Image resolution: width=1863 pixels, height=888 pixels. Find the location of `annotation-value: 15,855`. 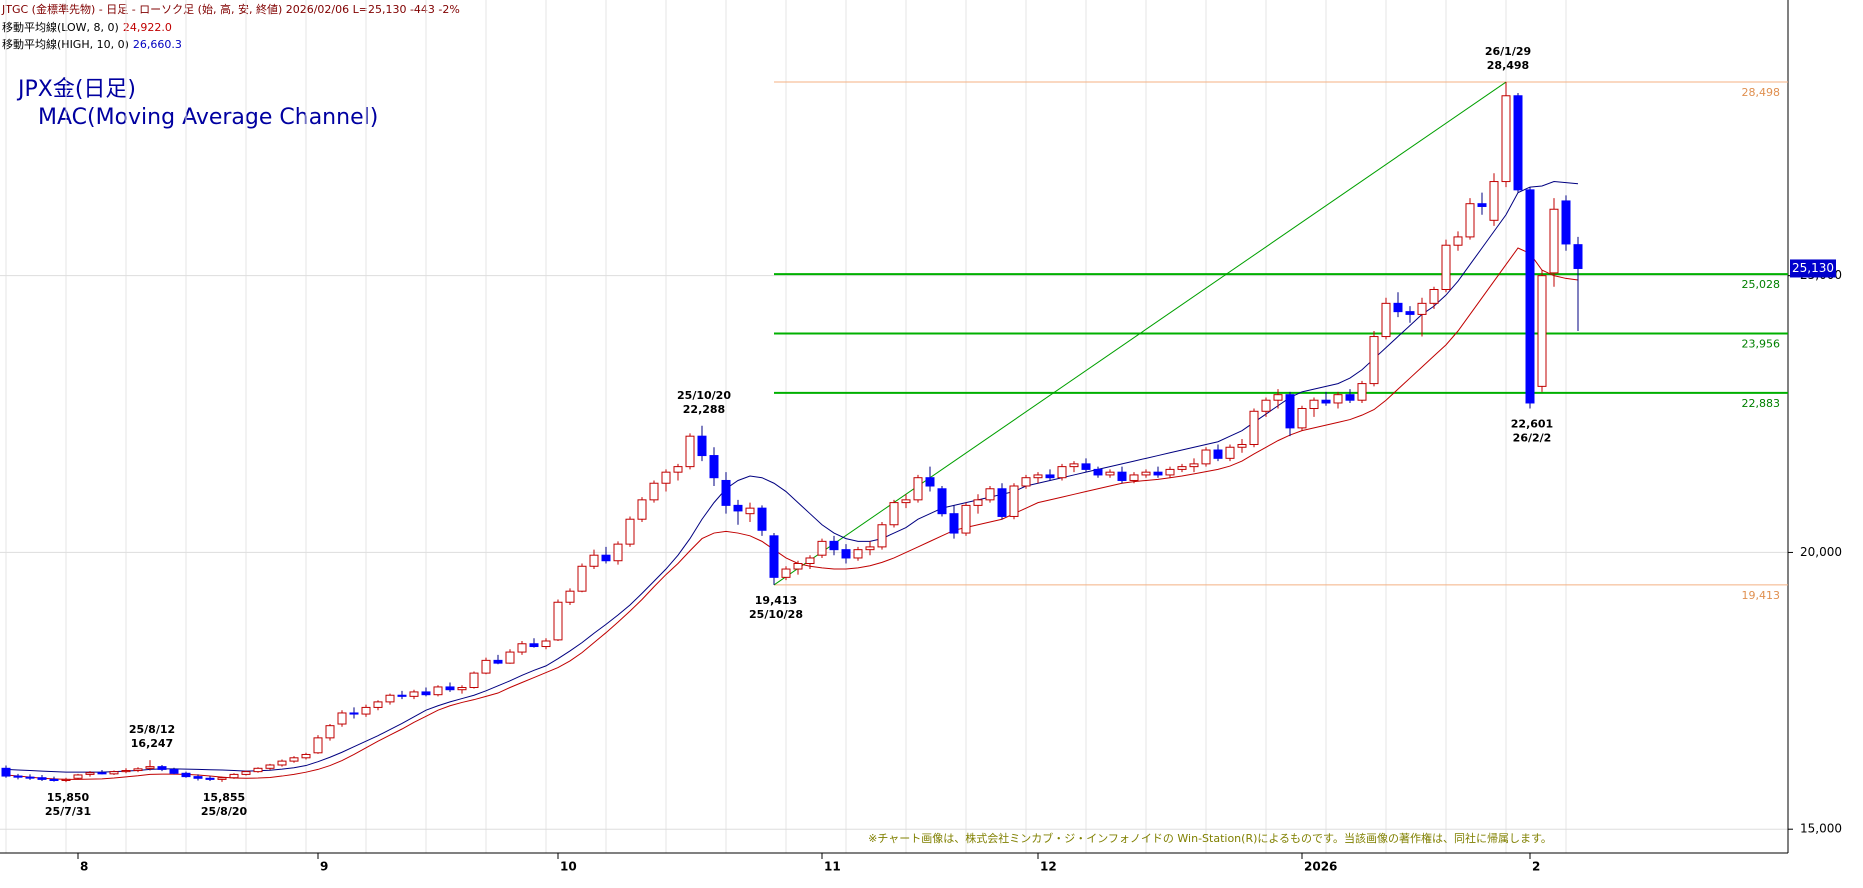

annotation-value: 15,855 is located at coordinates (224, 797).